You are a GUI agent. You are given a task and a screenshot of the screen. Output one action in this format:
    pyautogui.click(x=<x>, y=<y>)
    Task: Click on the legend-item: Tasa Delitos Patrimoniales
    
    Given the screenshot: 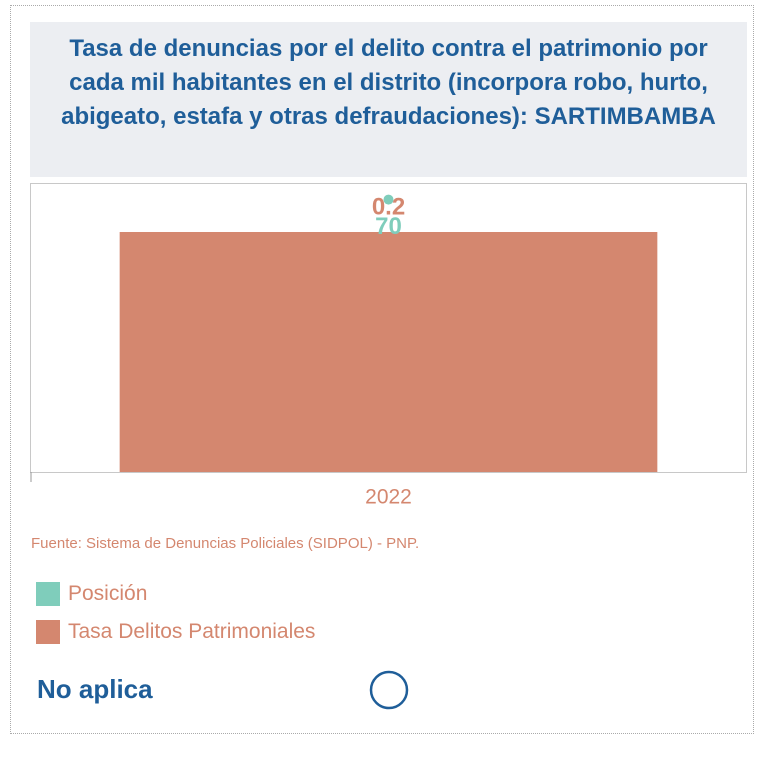 What is the action you would take?
    pyautogui.click(x=175, y=632)
    